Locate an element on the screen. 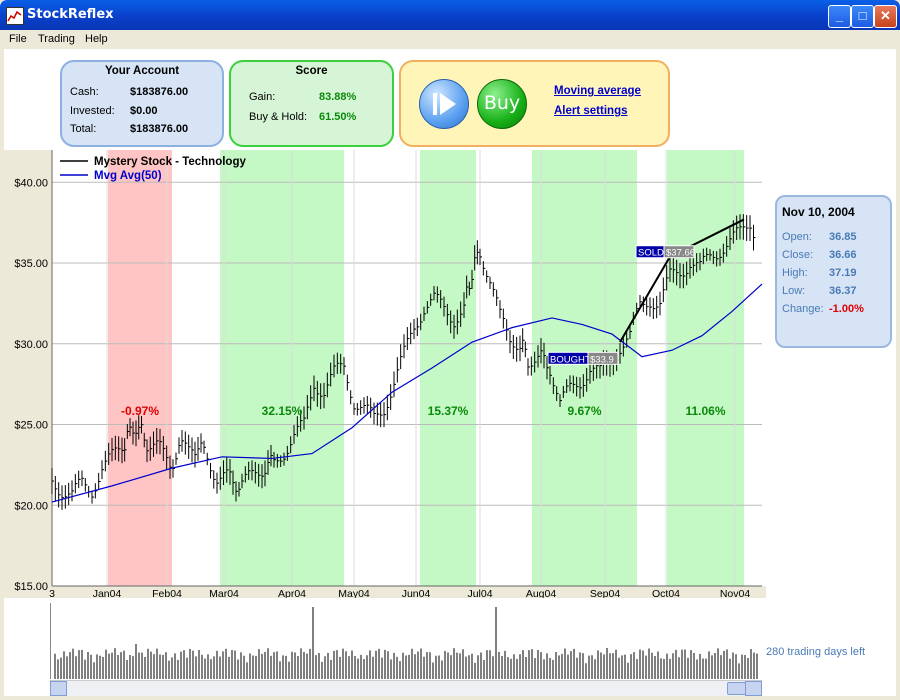 The width and height of the screenshot is (900, 700). play-button is located at coordinates (444, 104).